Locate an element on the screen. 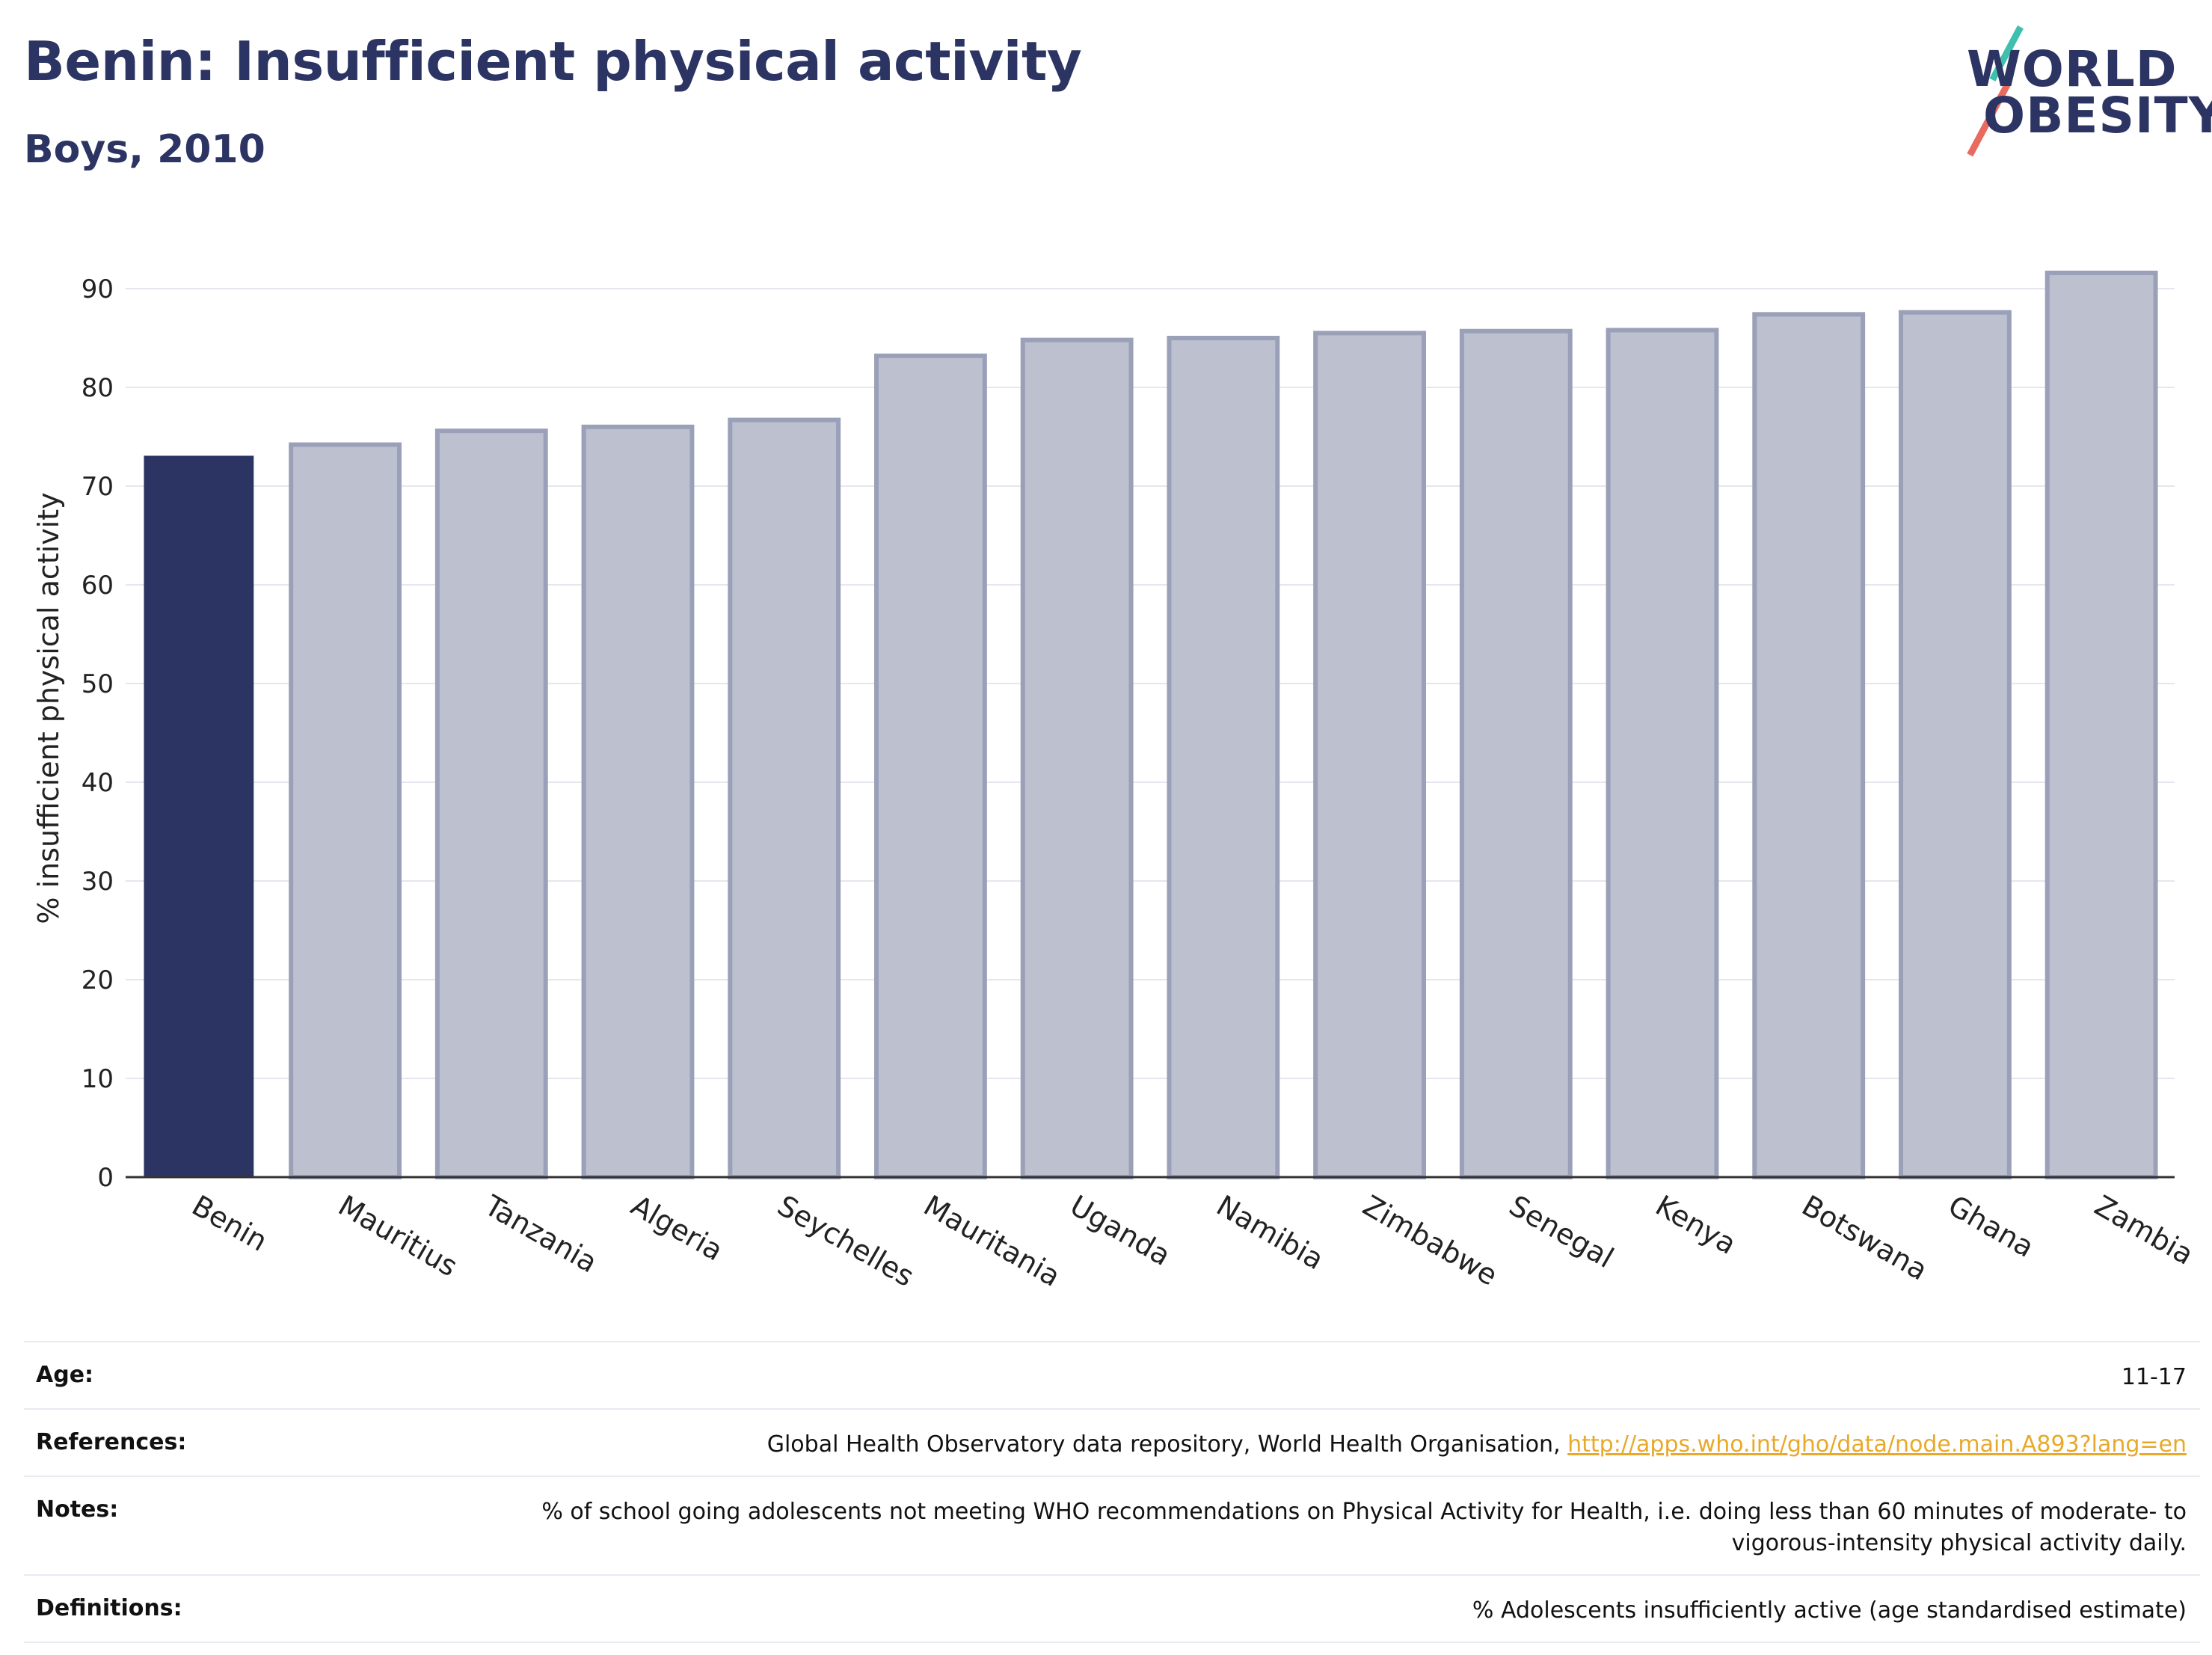  x-tick-label: Namibia is located at coordinates (1270, 1233).